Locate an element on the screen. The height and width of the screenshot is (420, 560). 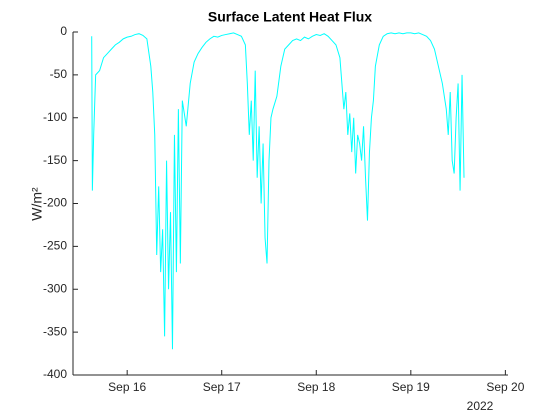
y-tick-label: -300 is located at coordinates (55, 288).